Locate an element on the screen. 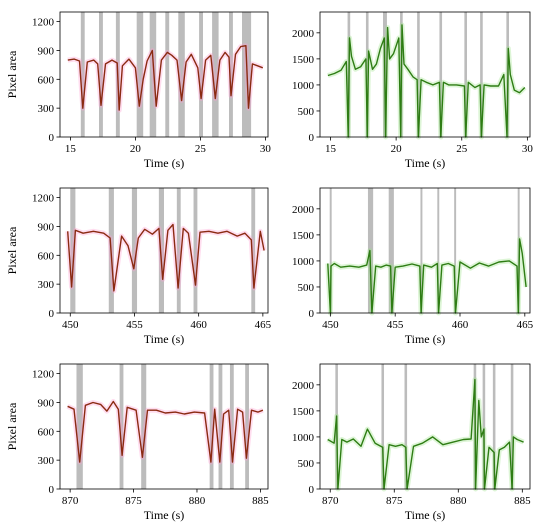  middle-right-axes-frame is located at coordinates (425, 250).